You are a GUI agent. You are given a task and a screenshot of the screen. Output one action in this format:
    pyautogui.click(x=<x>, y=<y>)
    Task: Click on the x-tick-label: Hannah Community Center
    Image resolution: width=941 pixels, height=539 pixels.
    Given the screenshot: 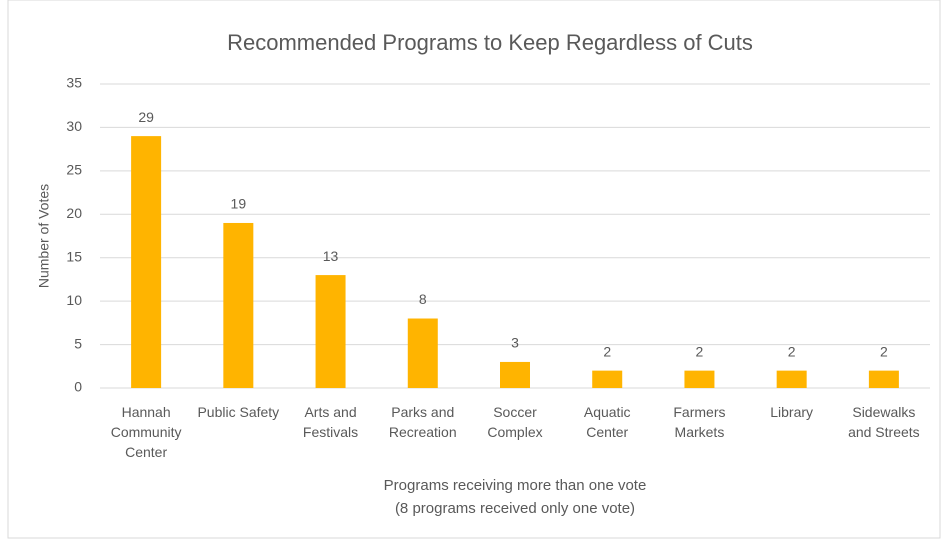 What is the action you would take?
    pyautogui.click(x=146, y=432)
    